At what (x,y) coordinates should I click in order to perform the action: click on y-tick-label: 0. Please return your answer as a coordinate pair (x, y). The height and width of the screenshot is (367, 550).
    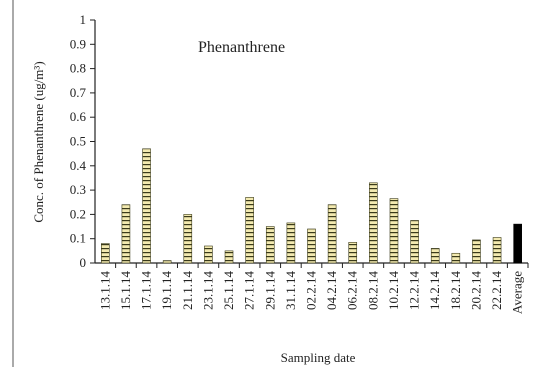
    Looking at the image, I should click on (83, 262).